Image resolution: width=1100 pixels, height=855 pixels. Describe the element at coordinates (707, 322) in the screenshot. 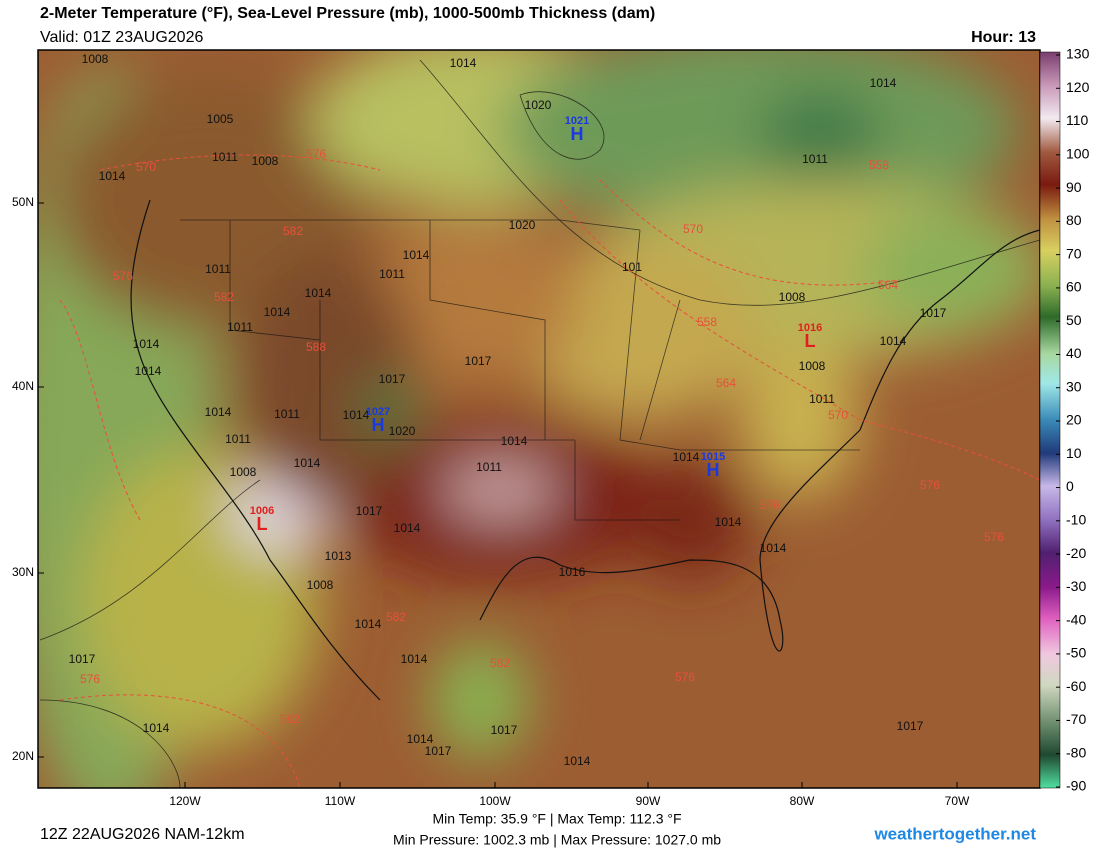

I see `thickness-label: 558` at that location.